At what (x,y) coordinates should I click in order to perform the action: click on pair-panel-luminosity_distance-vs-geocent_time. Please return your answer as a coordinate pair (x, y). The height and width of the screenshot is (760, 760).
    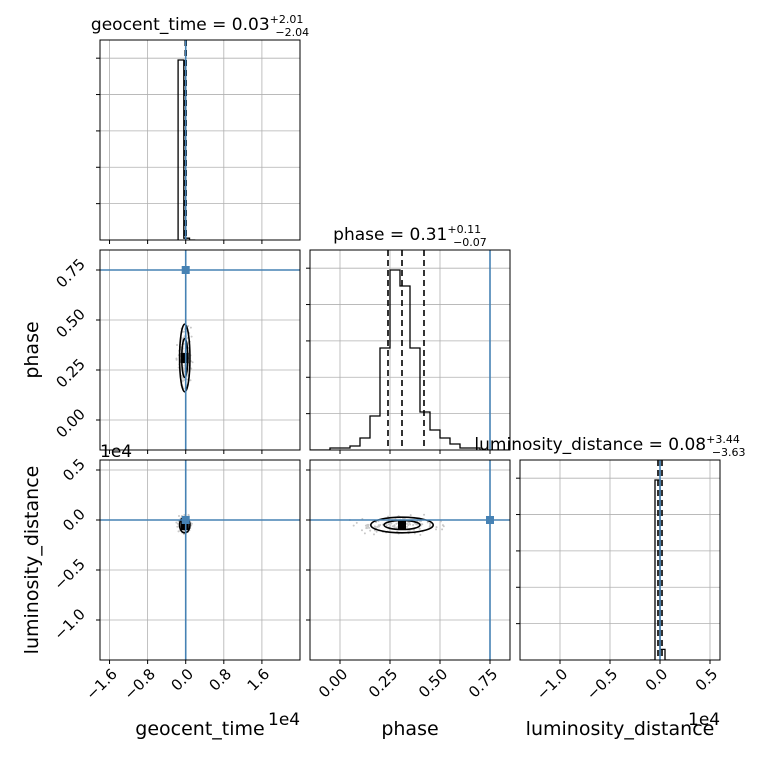
    Looking at the image, I should click on (198, 561).